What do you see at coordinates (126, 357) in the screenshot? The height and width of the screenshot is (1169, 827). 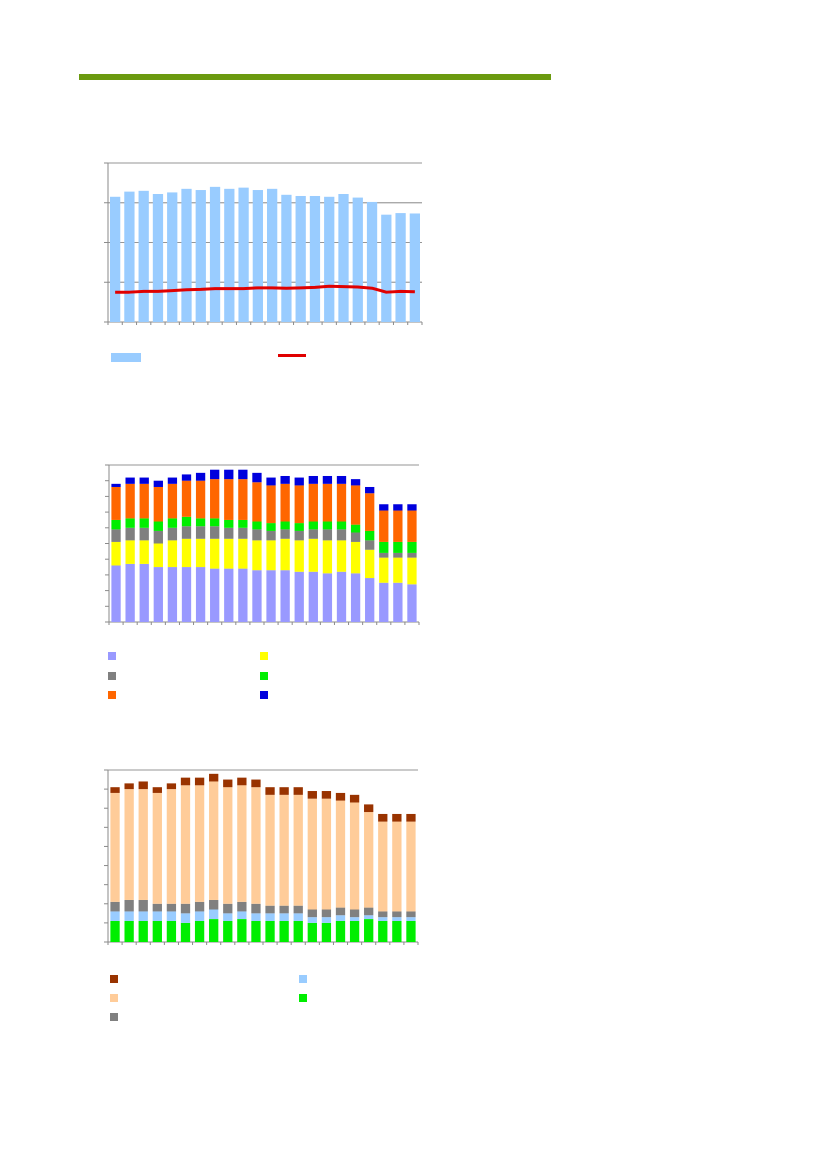 I see `legend-swatch-bar` at bounding box center [126, 357].